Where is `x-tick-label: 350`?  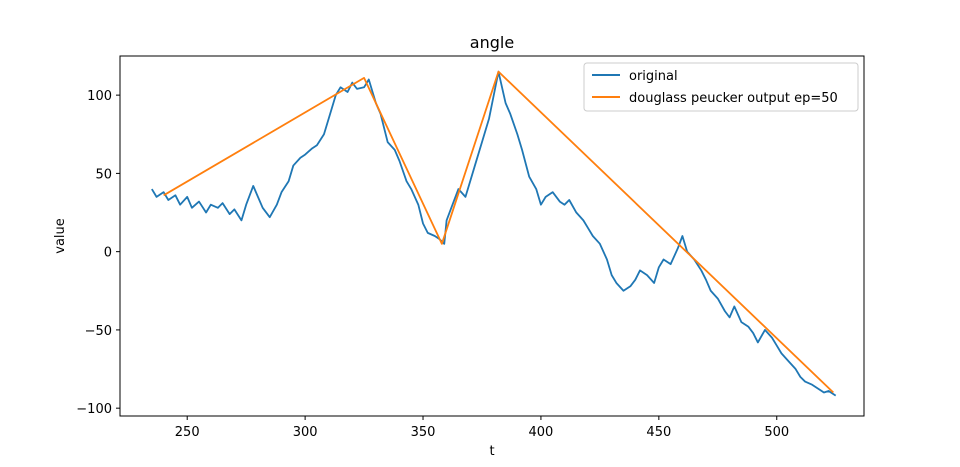
x-tick-label: 350 is located at coordinates (423, 432).